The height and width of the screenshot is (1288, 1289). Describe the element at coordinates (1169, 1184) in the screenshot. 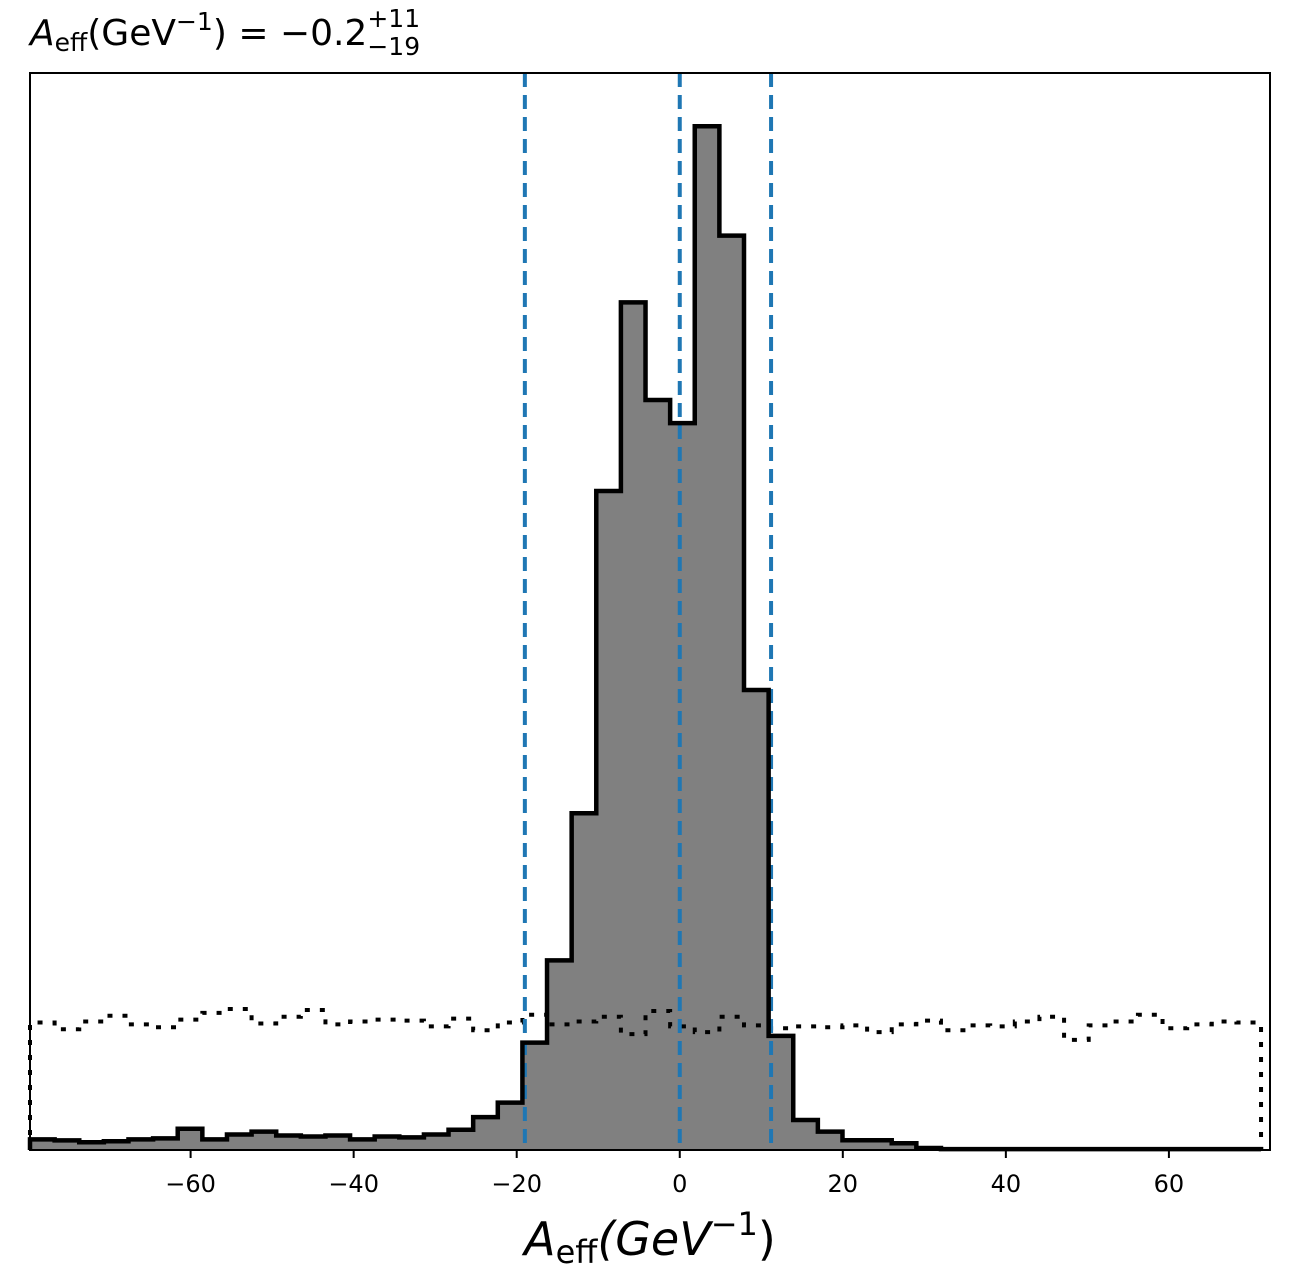

I see `x-tick-label: 60` at that location.